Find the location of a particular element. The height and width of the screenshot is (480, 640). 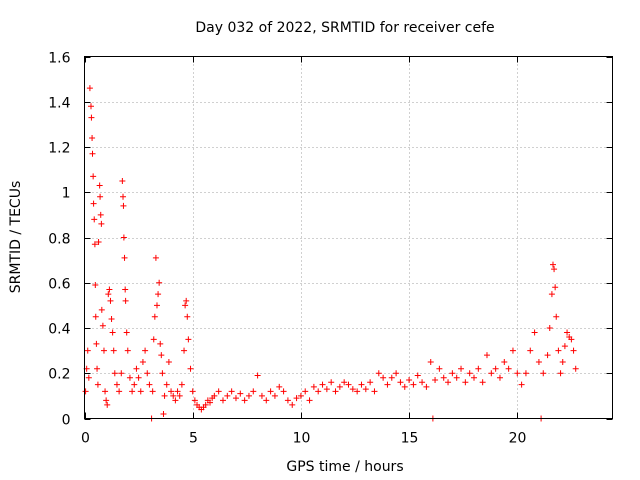

y-tick-label: 0.6 is located at coordinates (59, 285).